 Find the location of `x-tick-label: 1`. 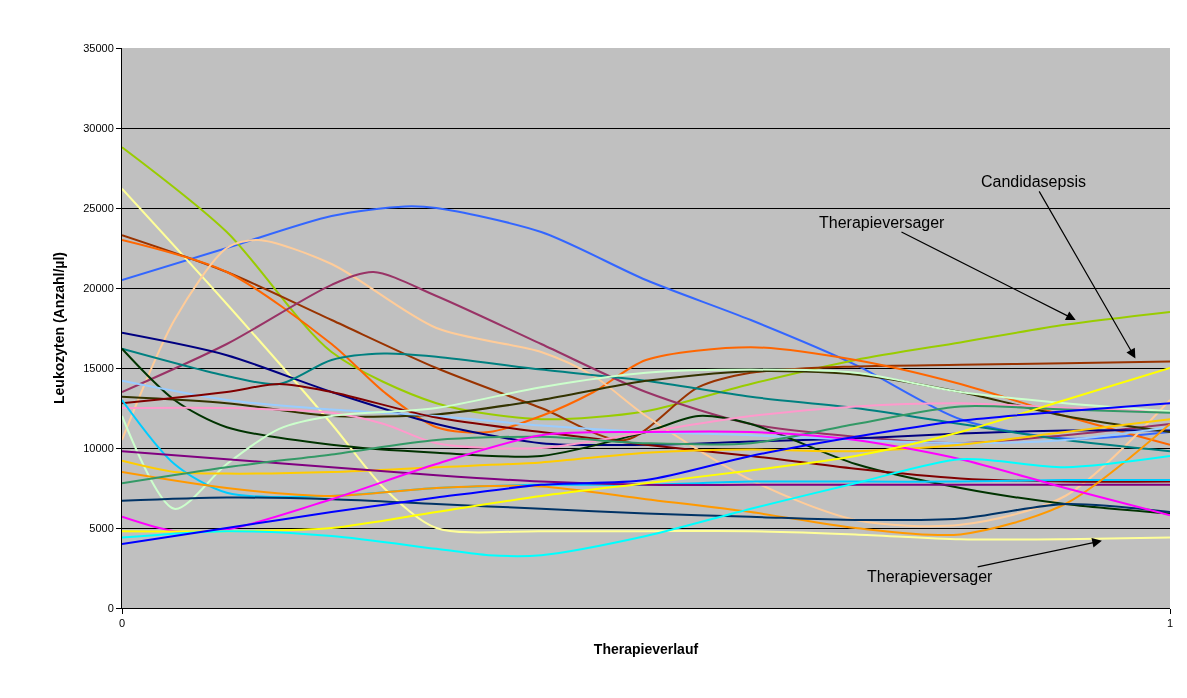

x-tick-label: 1 is located at coordinates (1170, 623).